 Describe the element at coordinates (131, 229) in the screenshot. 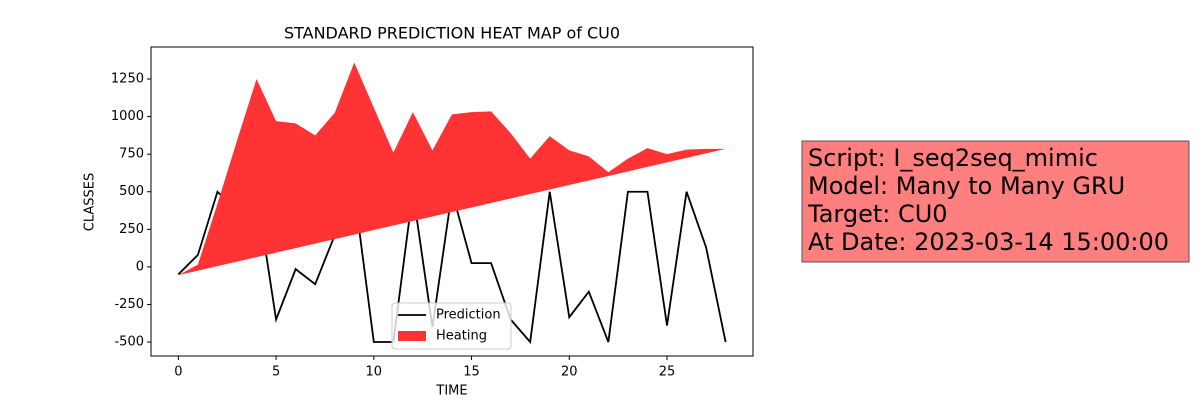

I see `y-tick-label: 250` at that location.